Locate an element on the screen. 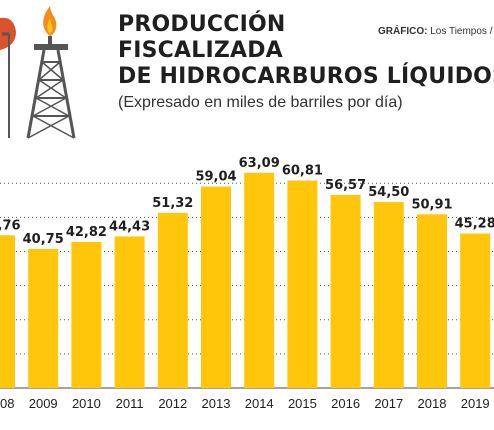  x-tick-2008: 2008 is located at coordinates (7, 403).